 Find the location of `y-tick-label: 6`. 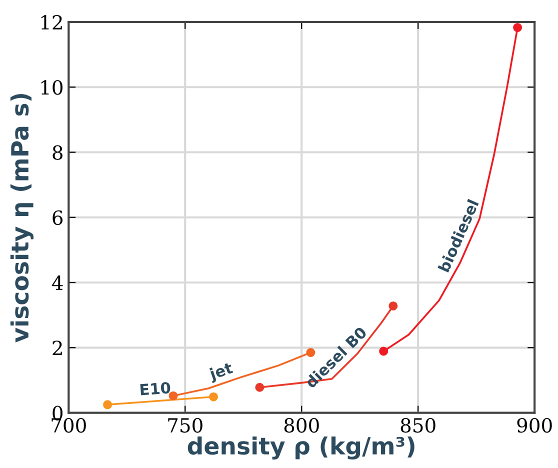

y-tick-label: 6 is located at coordinates (57, 218).